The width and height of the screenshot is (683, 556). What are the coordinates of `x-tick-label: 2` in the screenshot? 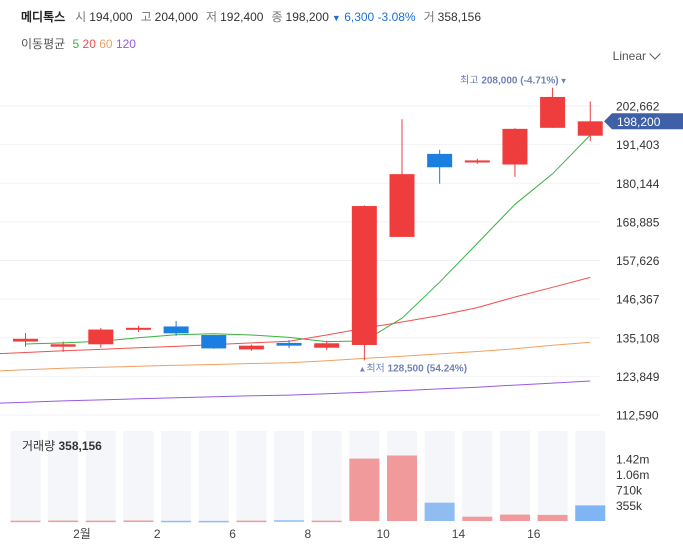 It's located at (157, 534).